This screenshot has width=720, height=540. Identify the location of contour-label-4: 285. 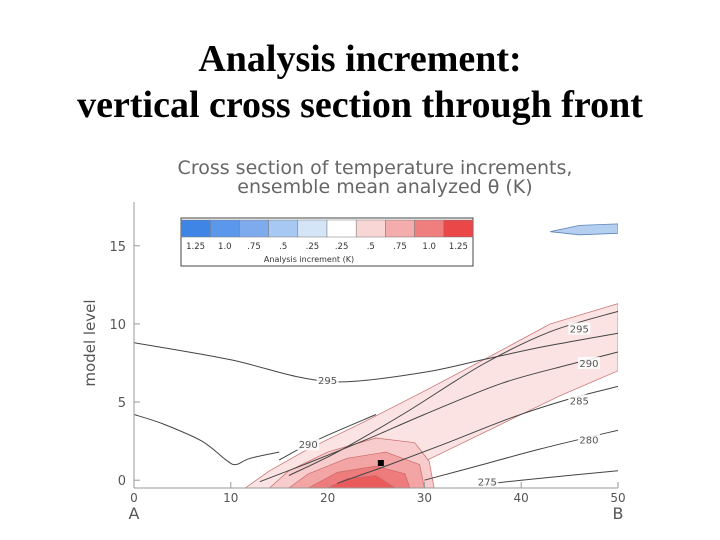
(579, 401).